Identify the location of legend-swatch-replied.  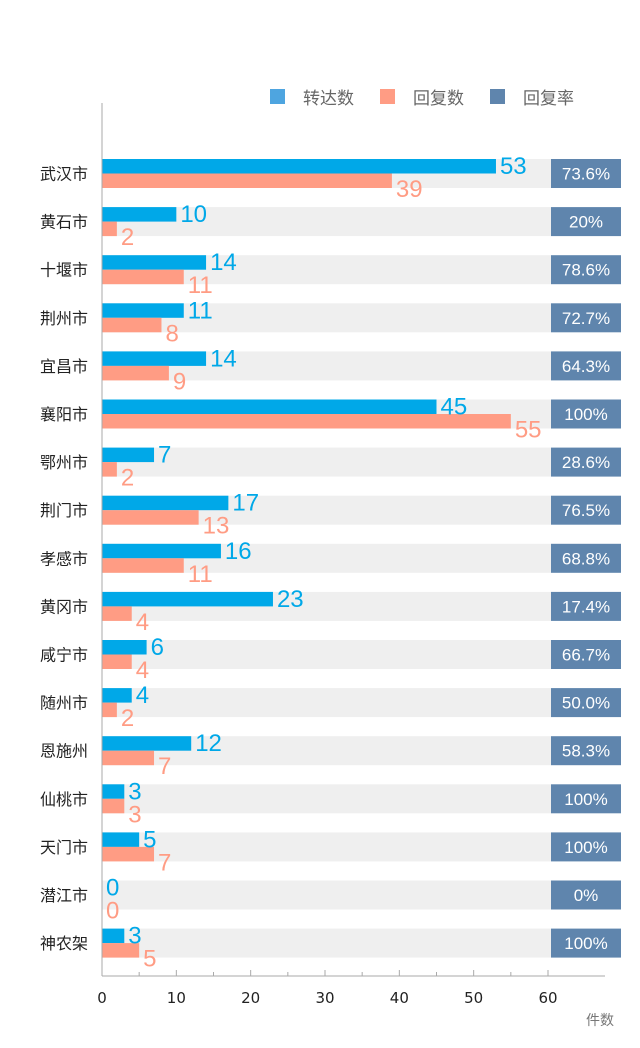
(387, 96).